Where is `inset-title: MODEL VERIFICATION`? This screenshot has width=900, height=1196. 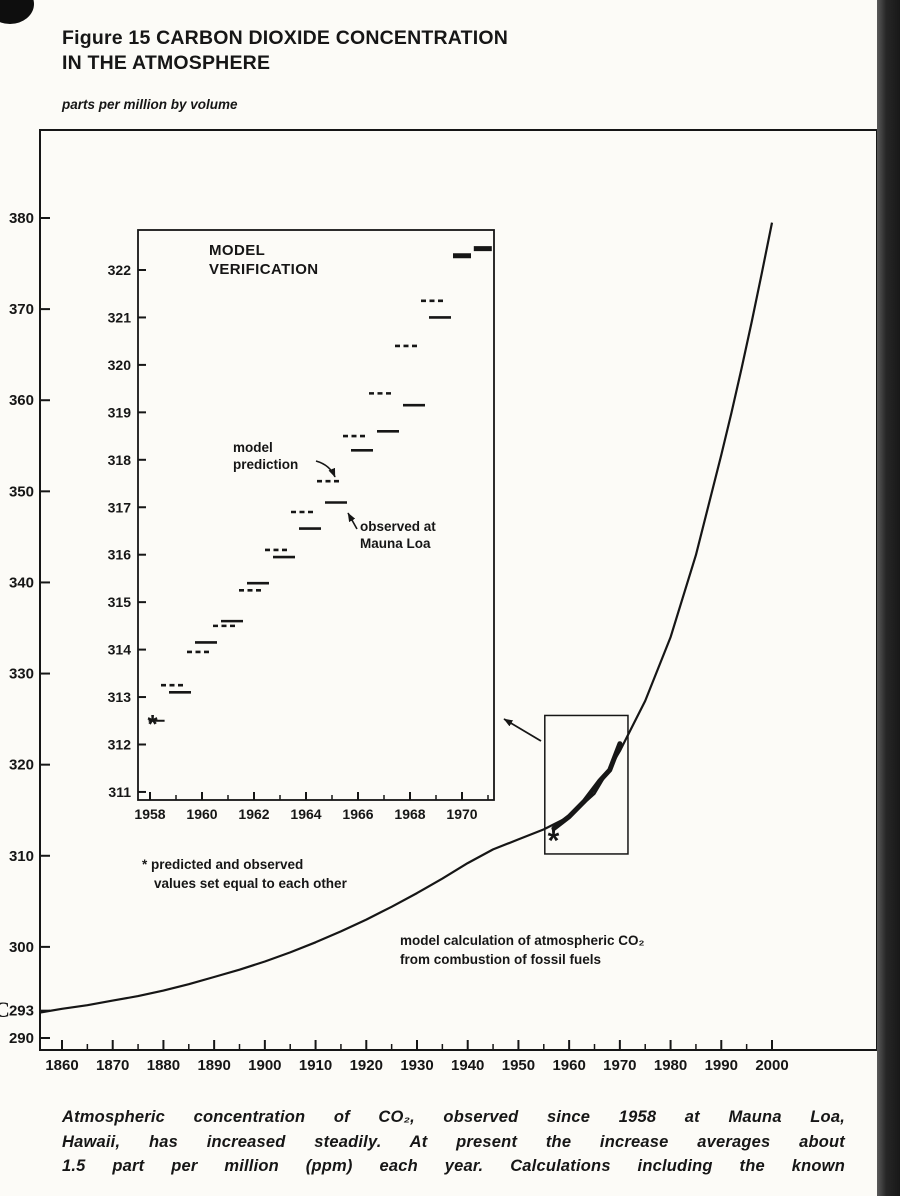
inset-title: MODEL VERIFICATION is located at coordinates (264, 260).